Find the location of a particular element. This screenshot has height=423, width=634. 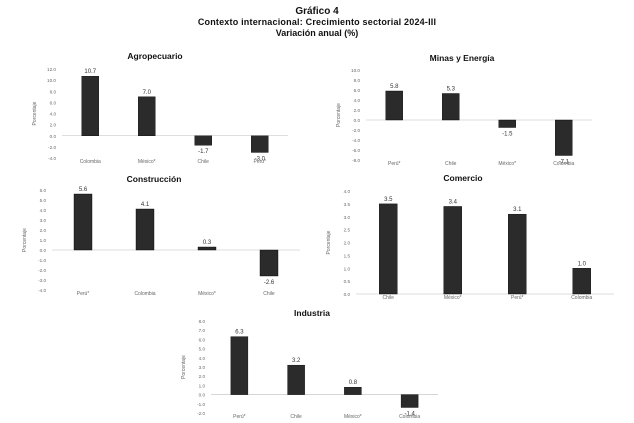

data-label: 4.1 is located at coordinates (145, 205).